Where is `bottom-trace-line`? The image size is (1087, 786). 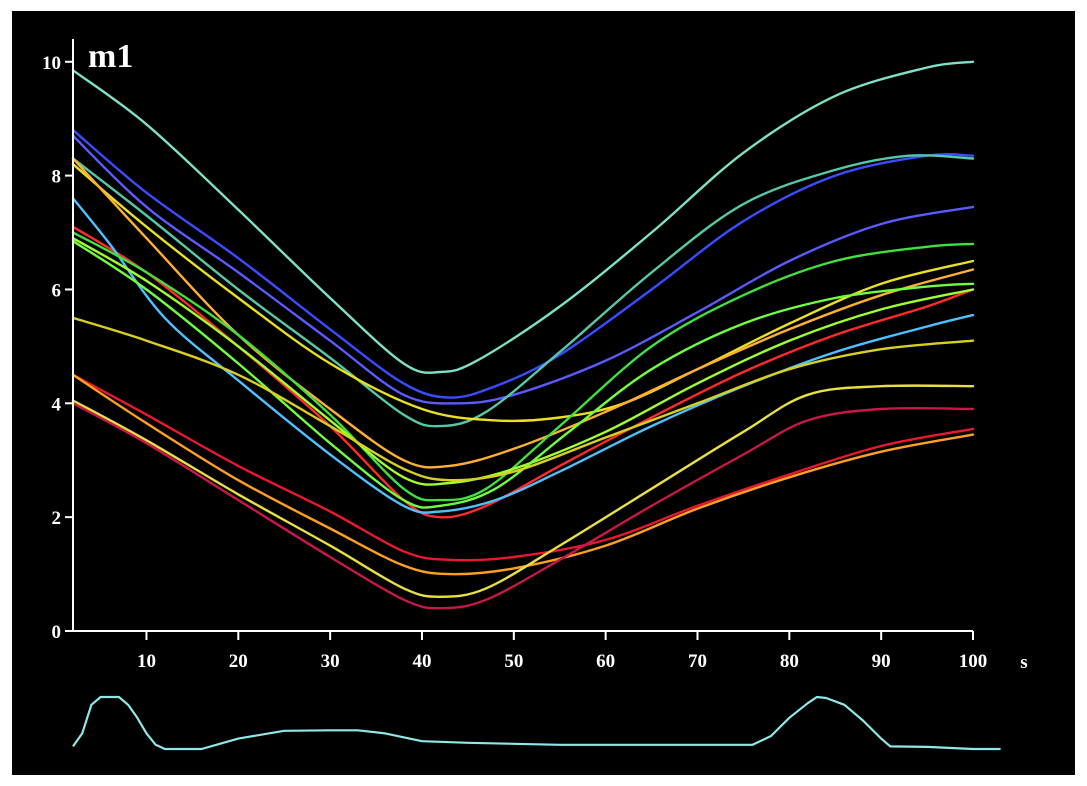 bottom-trace-line is located at coordinates (536, 723).